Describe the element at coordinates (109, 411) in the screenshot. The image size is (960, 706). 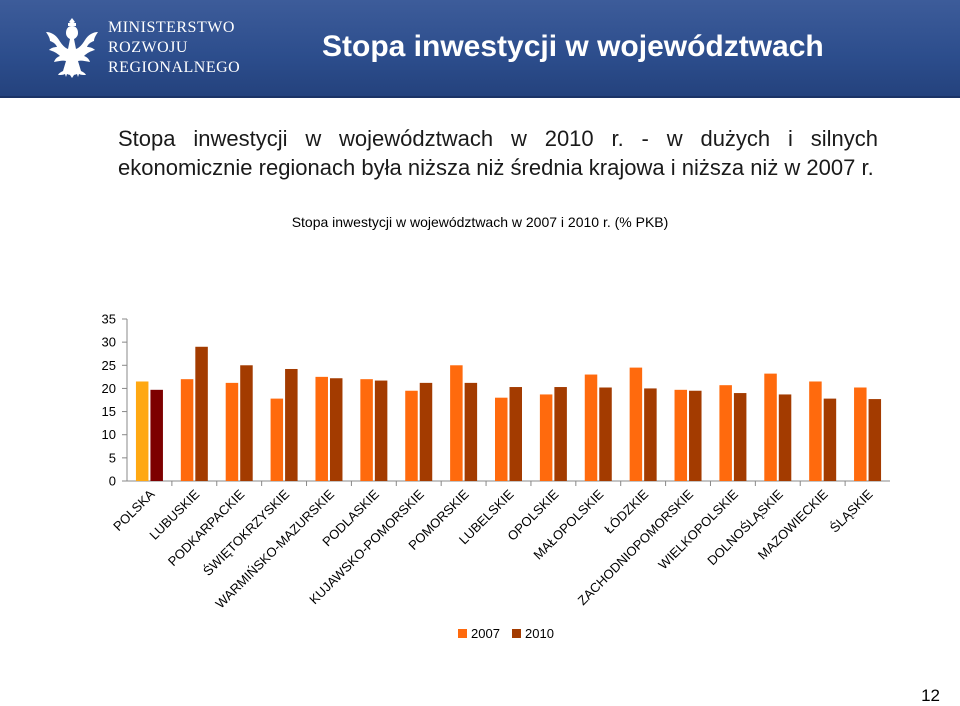
I see `y-tick-label: 15` at that location.